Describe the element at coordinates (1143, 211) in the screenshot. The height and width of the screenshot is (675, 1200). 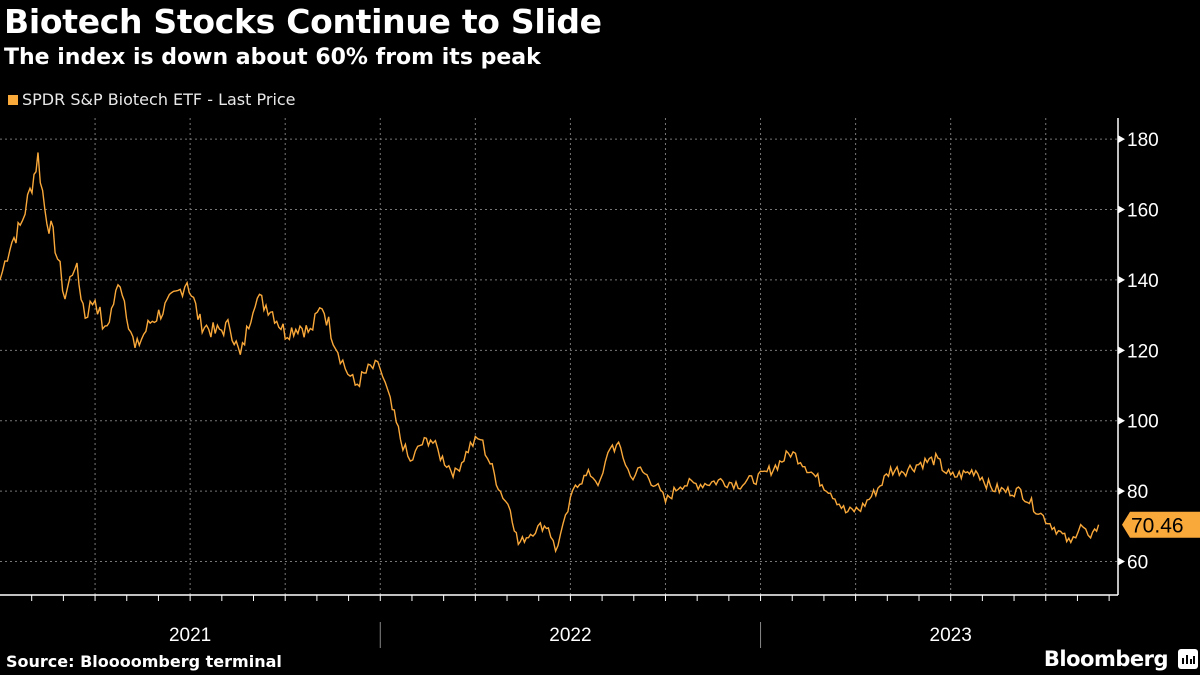
I see `y-tick-label: 160` at that location.